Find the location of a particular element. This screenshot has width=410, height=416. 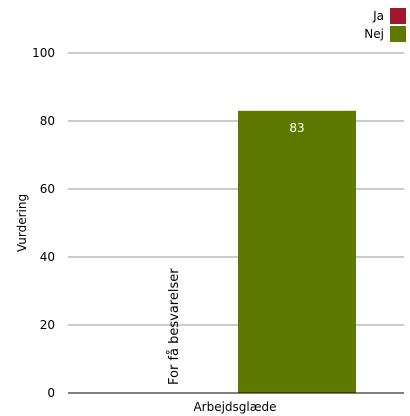

legend-swatch-nej is located at coordinates (398, 34).